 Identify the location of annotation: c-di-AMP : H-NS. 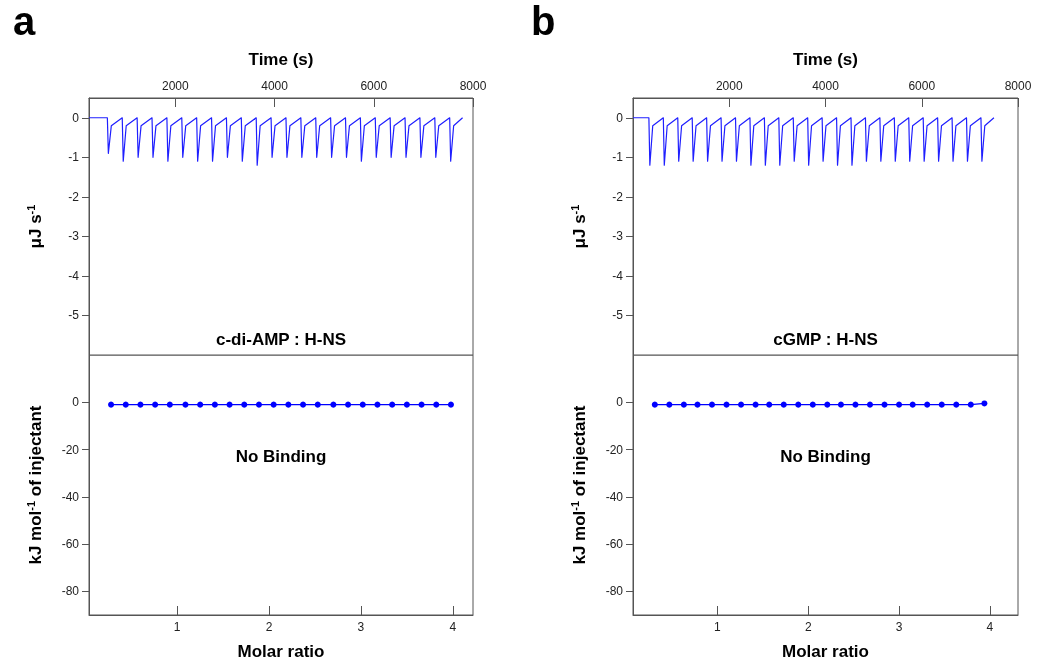
(281, 339).